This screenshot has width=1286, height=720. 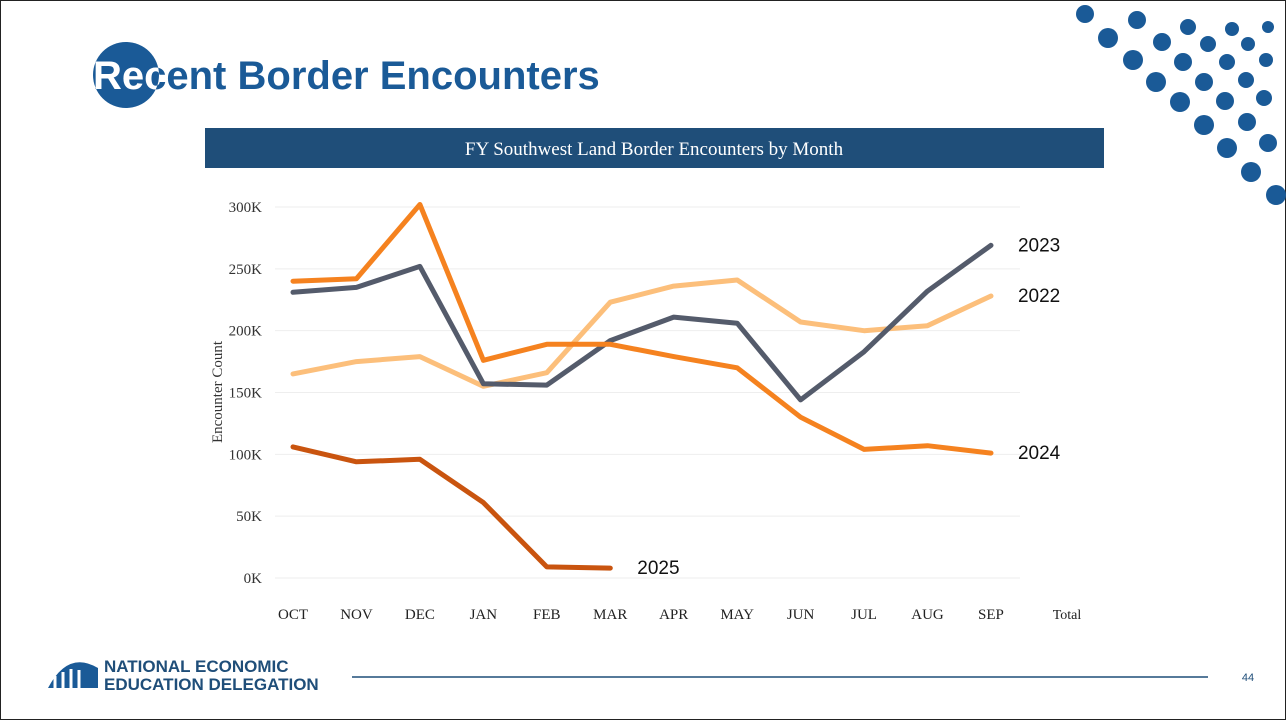 I want to click on title-badge, so click(x=126, y=75).